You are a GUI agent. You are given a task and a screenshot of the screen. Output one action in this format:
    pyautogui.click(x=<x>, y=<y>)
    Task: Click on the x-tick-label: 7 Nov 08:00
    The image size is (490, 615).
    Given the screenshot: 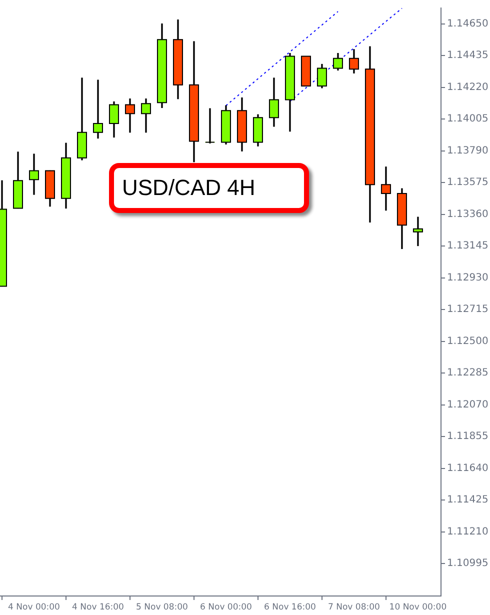 What is the action you would take?
    pyautogui.click(x=354, y=607)
    